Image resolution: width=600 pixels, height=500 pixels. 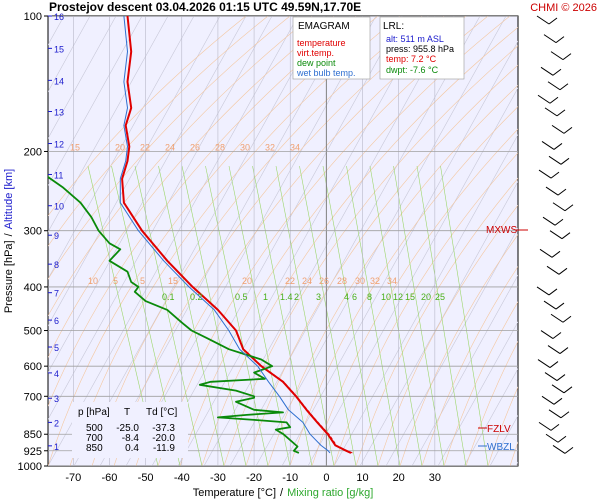 What do you see at coordinates (241, 297) in the screenshot?
I see `mixing-label-green: 0.5` at bounding box center [241, 297].